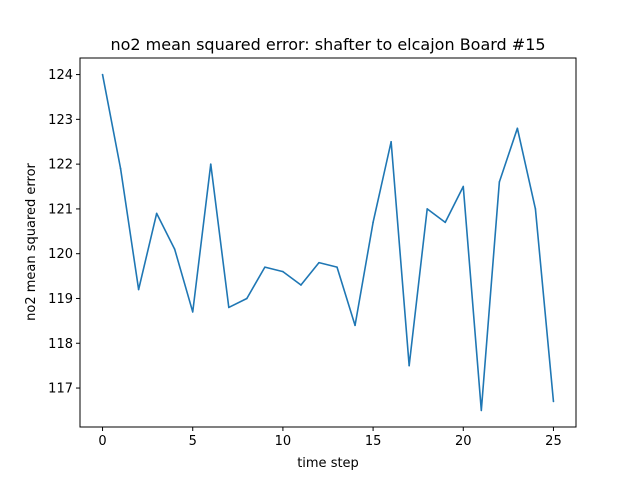 The height and width of the screenshot is (480, 640). I want to click on y-tick-label: 118, so click(60, 344).